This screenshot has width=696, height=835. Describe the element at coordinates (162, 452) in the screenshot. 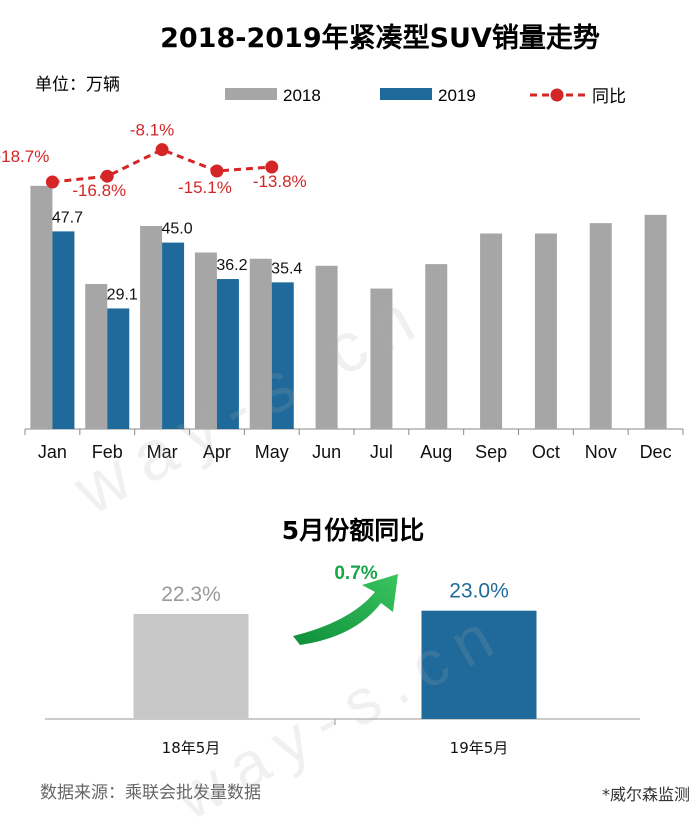

I see `x-tick-label-mar: Mar` at that location.